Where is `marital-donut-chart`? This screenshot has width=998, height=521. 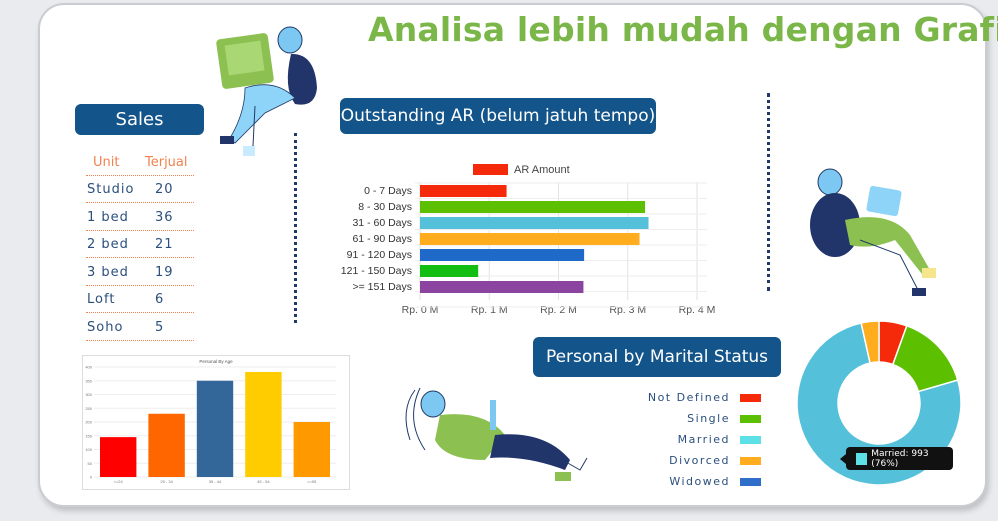 marital-donut-chart is located at coordinates (879, 403).